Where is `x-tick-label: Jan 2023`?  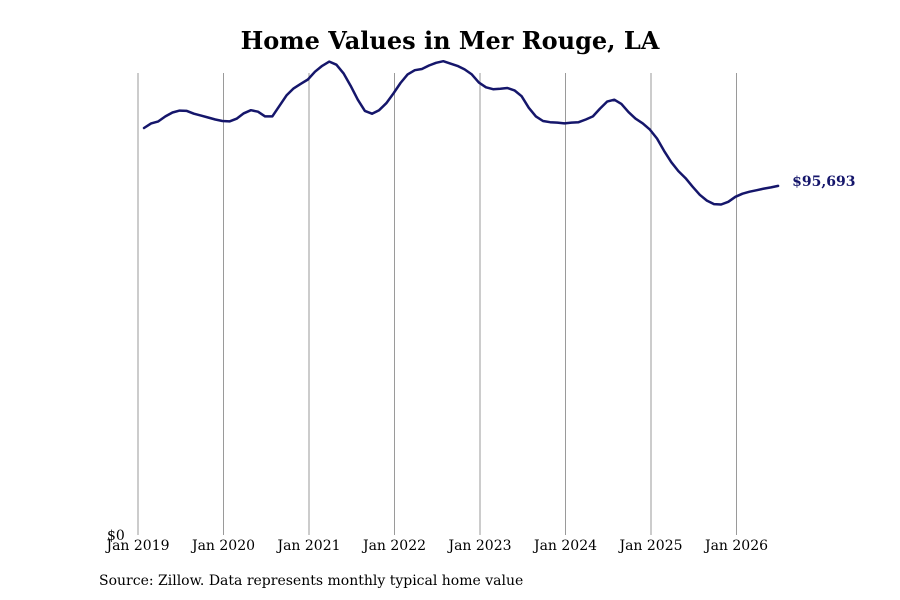
x-tick-label: Jan 2023 is located at coordinates (478, 546).